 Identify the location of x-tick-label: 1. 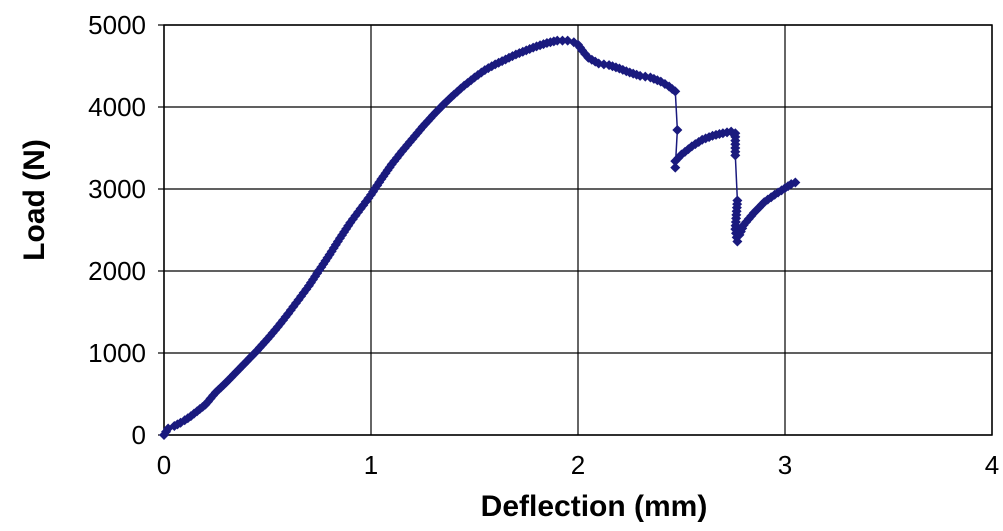
(371, 465).